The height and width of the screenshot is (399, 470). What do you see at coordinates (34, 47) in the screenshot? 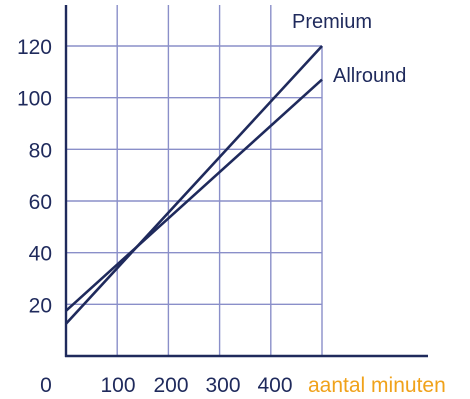
I see `y-tick-label: 120` at bounding box center [34, 47].